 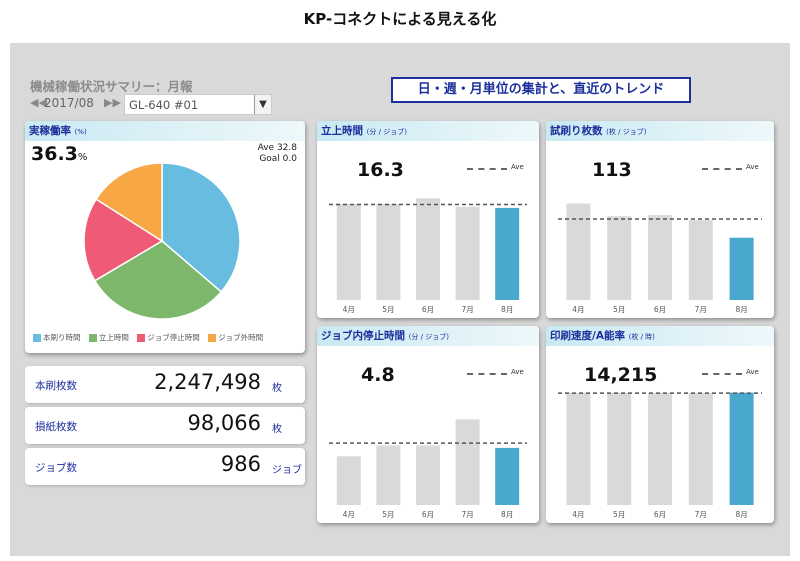 I want to click on legend-label: 立上時間, so click(x=113, y=337).